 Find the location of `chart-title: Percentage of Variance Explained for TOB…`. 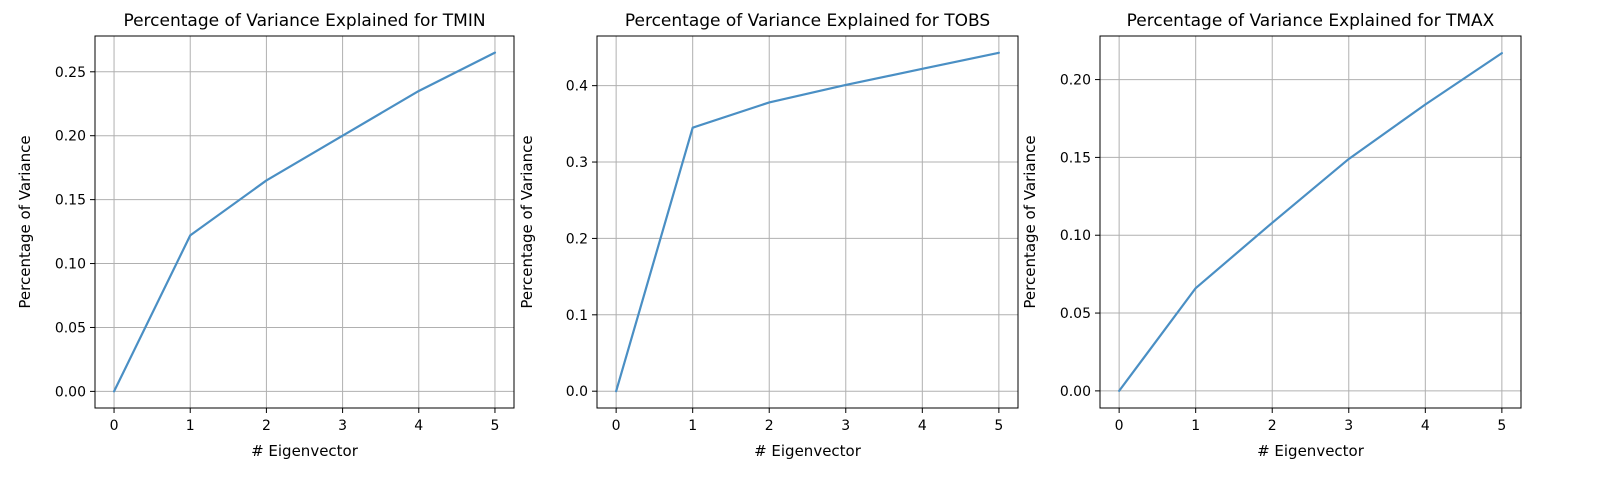

chart-title: Percentage of Variance Explained for TOB… is located at coordinates (807, 21).